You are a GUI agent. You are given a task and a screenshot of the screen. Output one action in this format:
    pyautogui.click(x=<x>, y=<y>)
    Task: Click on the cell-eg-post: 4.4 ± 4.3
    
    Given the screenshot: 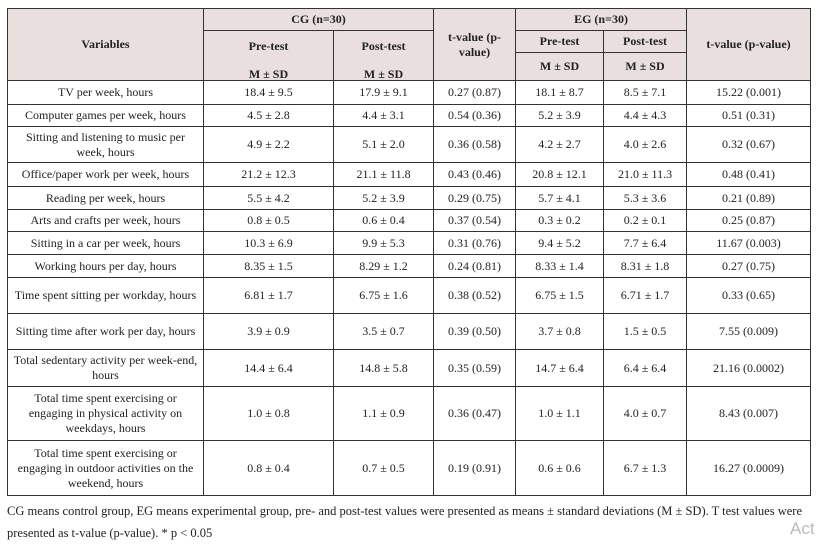 What is the action you would take?
    pyautogui.click(x=645, y=115)
    